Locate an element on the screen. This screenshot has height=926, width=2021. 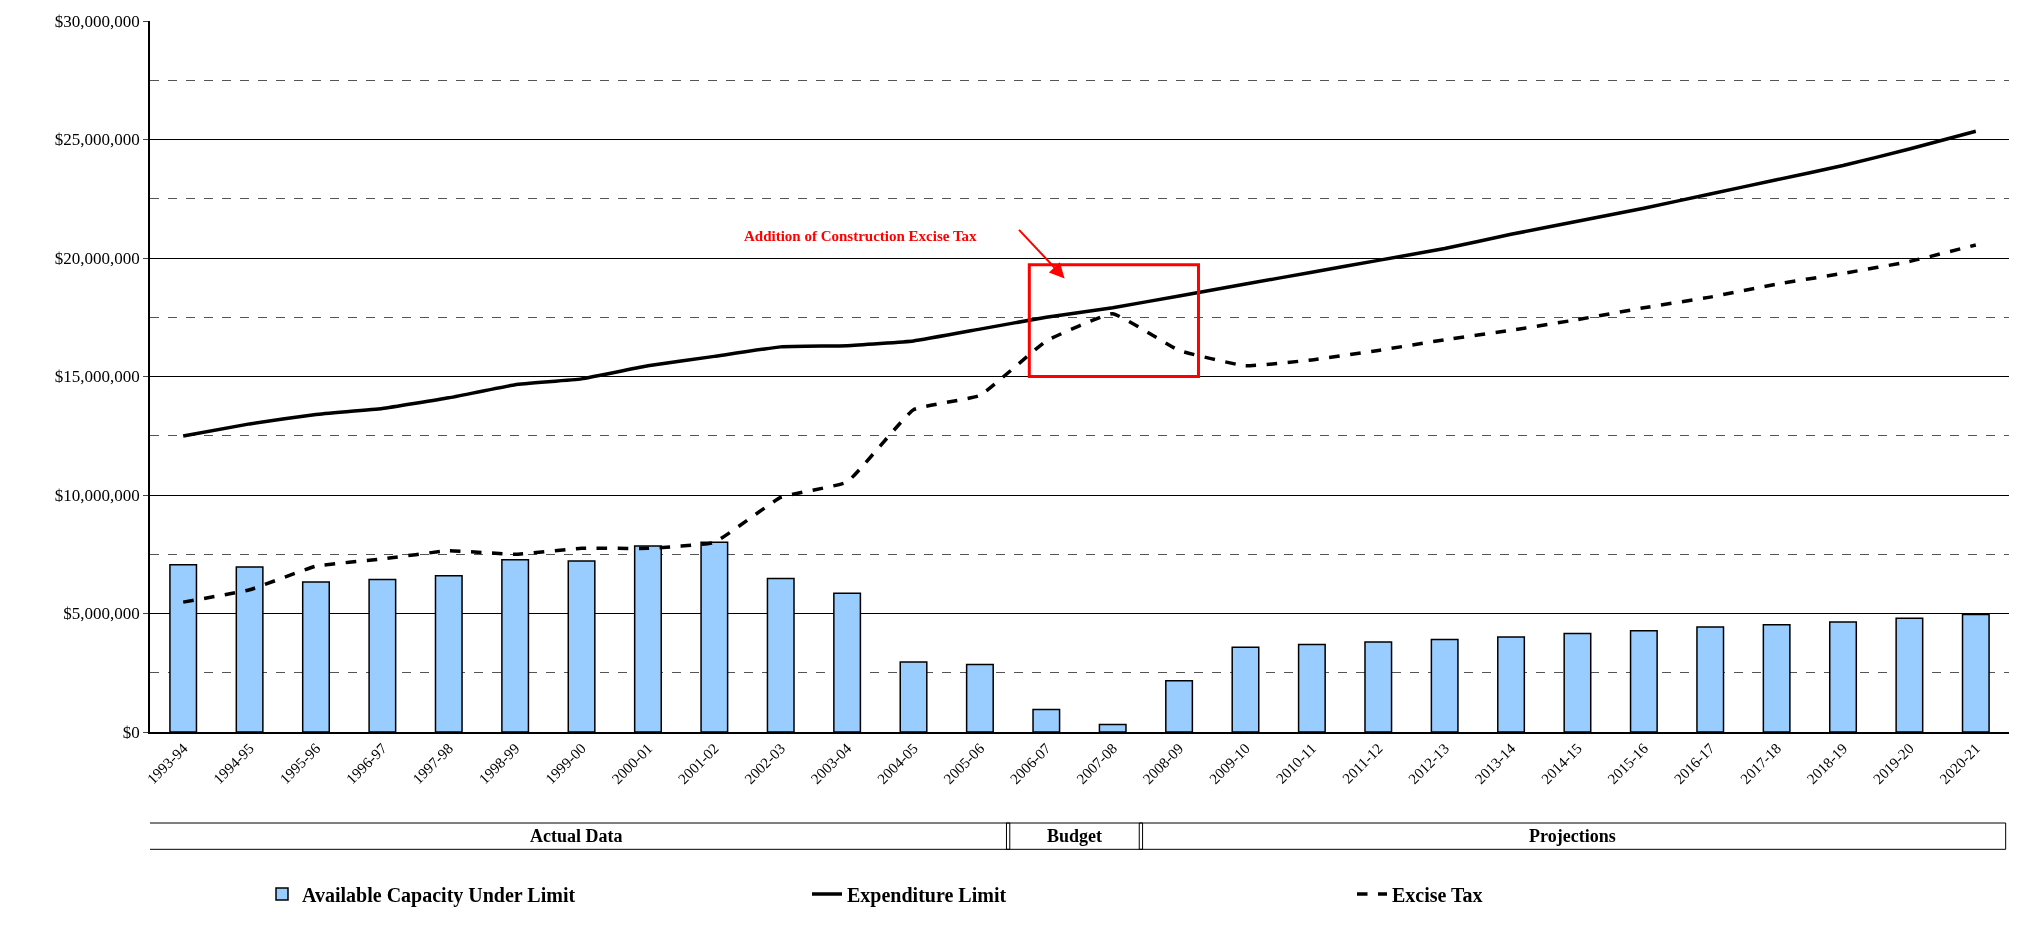
y-tick-label: $10,000,000 is located at coordinates (97, 495).